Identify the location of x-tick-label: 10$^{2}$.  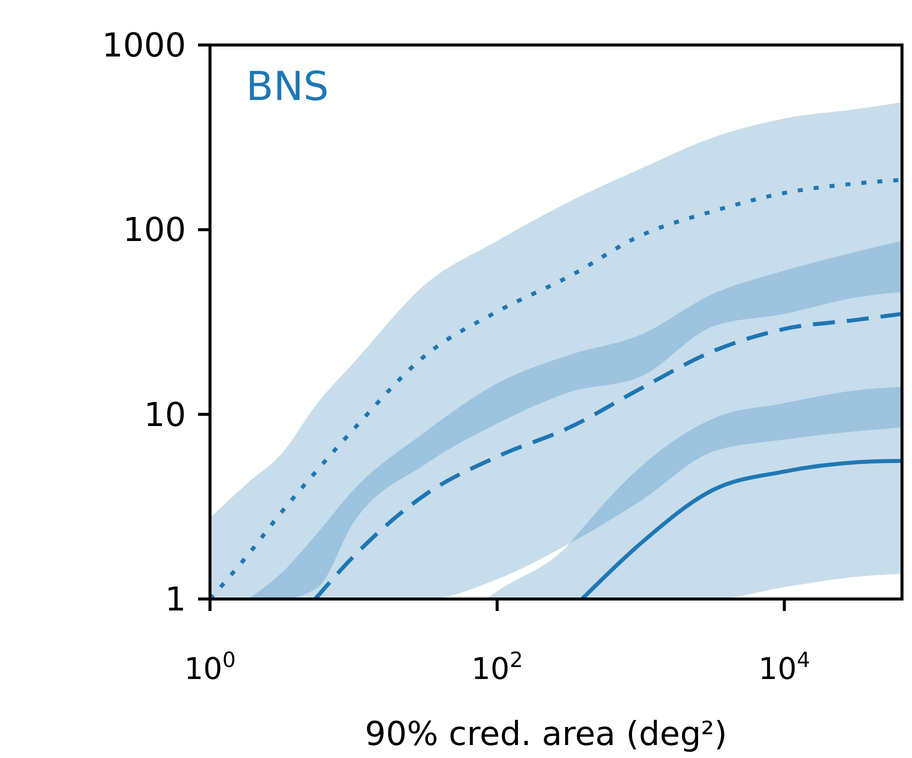
(497, 667).